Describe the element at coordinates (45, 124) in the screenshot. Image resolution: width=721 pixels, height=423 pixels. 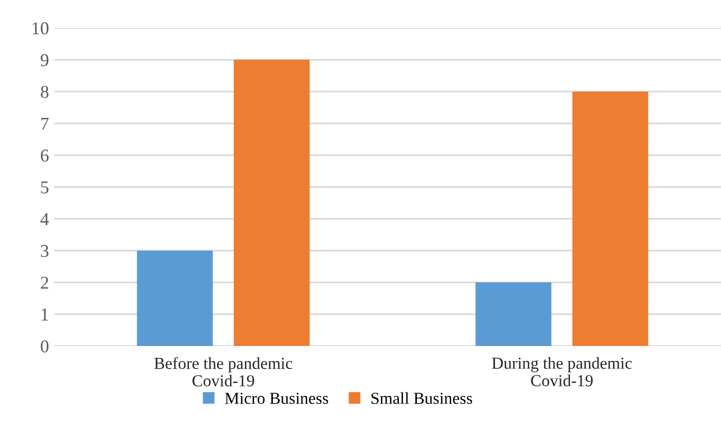
I see `y-tick-label: 7` at that location.